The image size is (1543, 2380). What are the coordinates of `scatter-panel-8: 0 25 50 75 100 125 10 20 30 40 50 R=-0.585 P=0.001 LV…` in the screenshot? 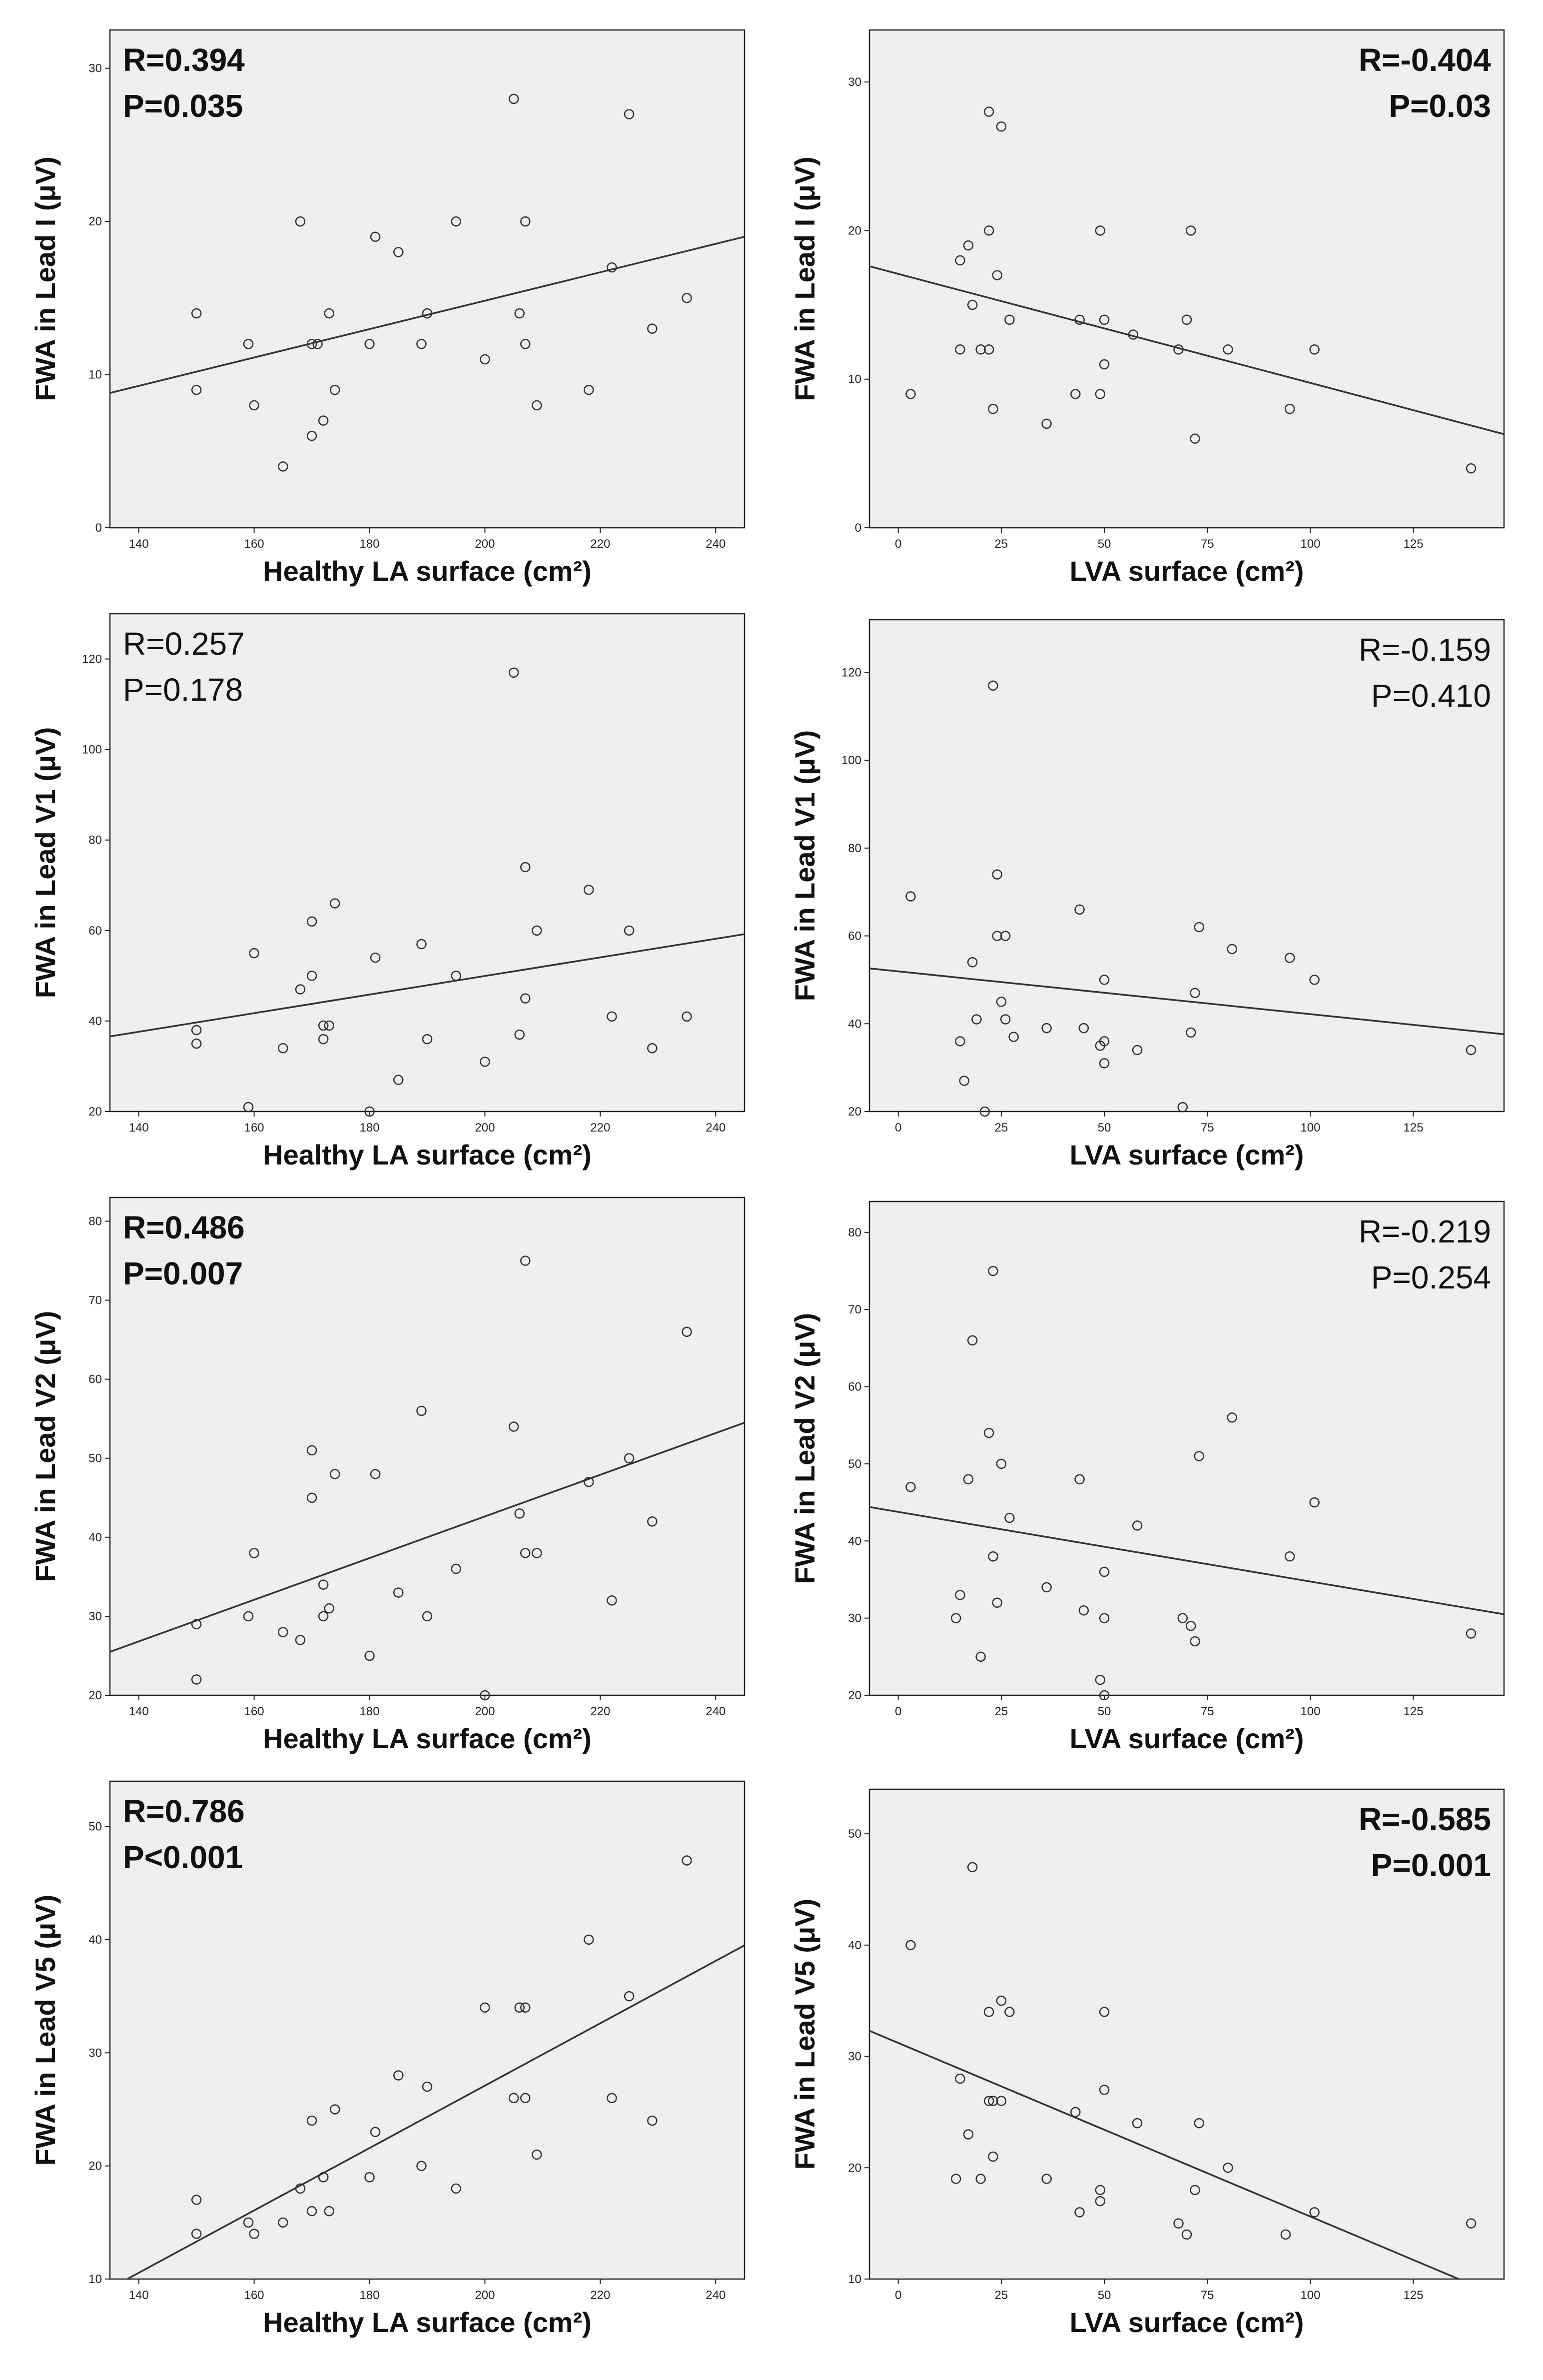 It's located at (1147, 2063).